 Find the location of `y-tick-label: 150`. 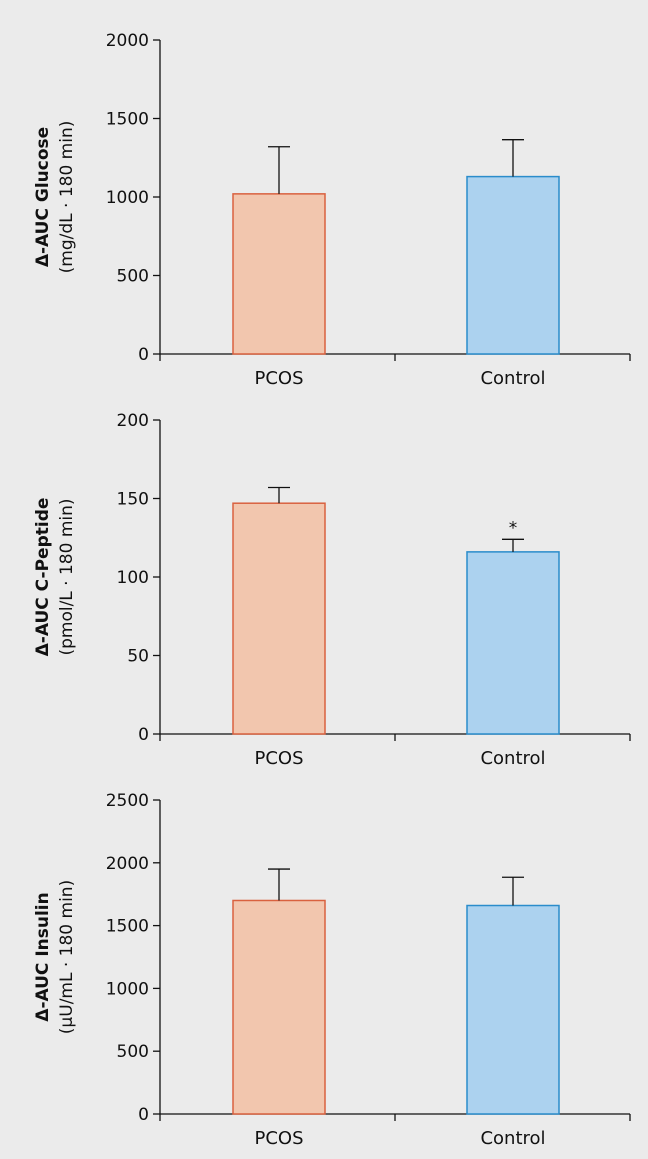

y-tick-label: 150 is located at coordinates (133, 500).